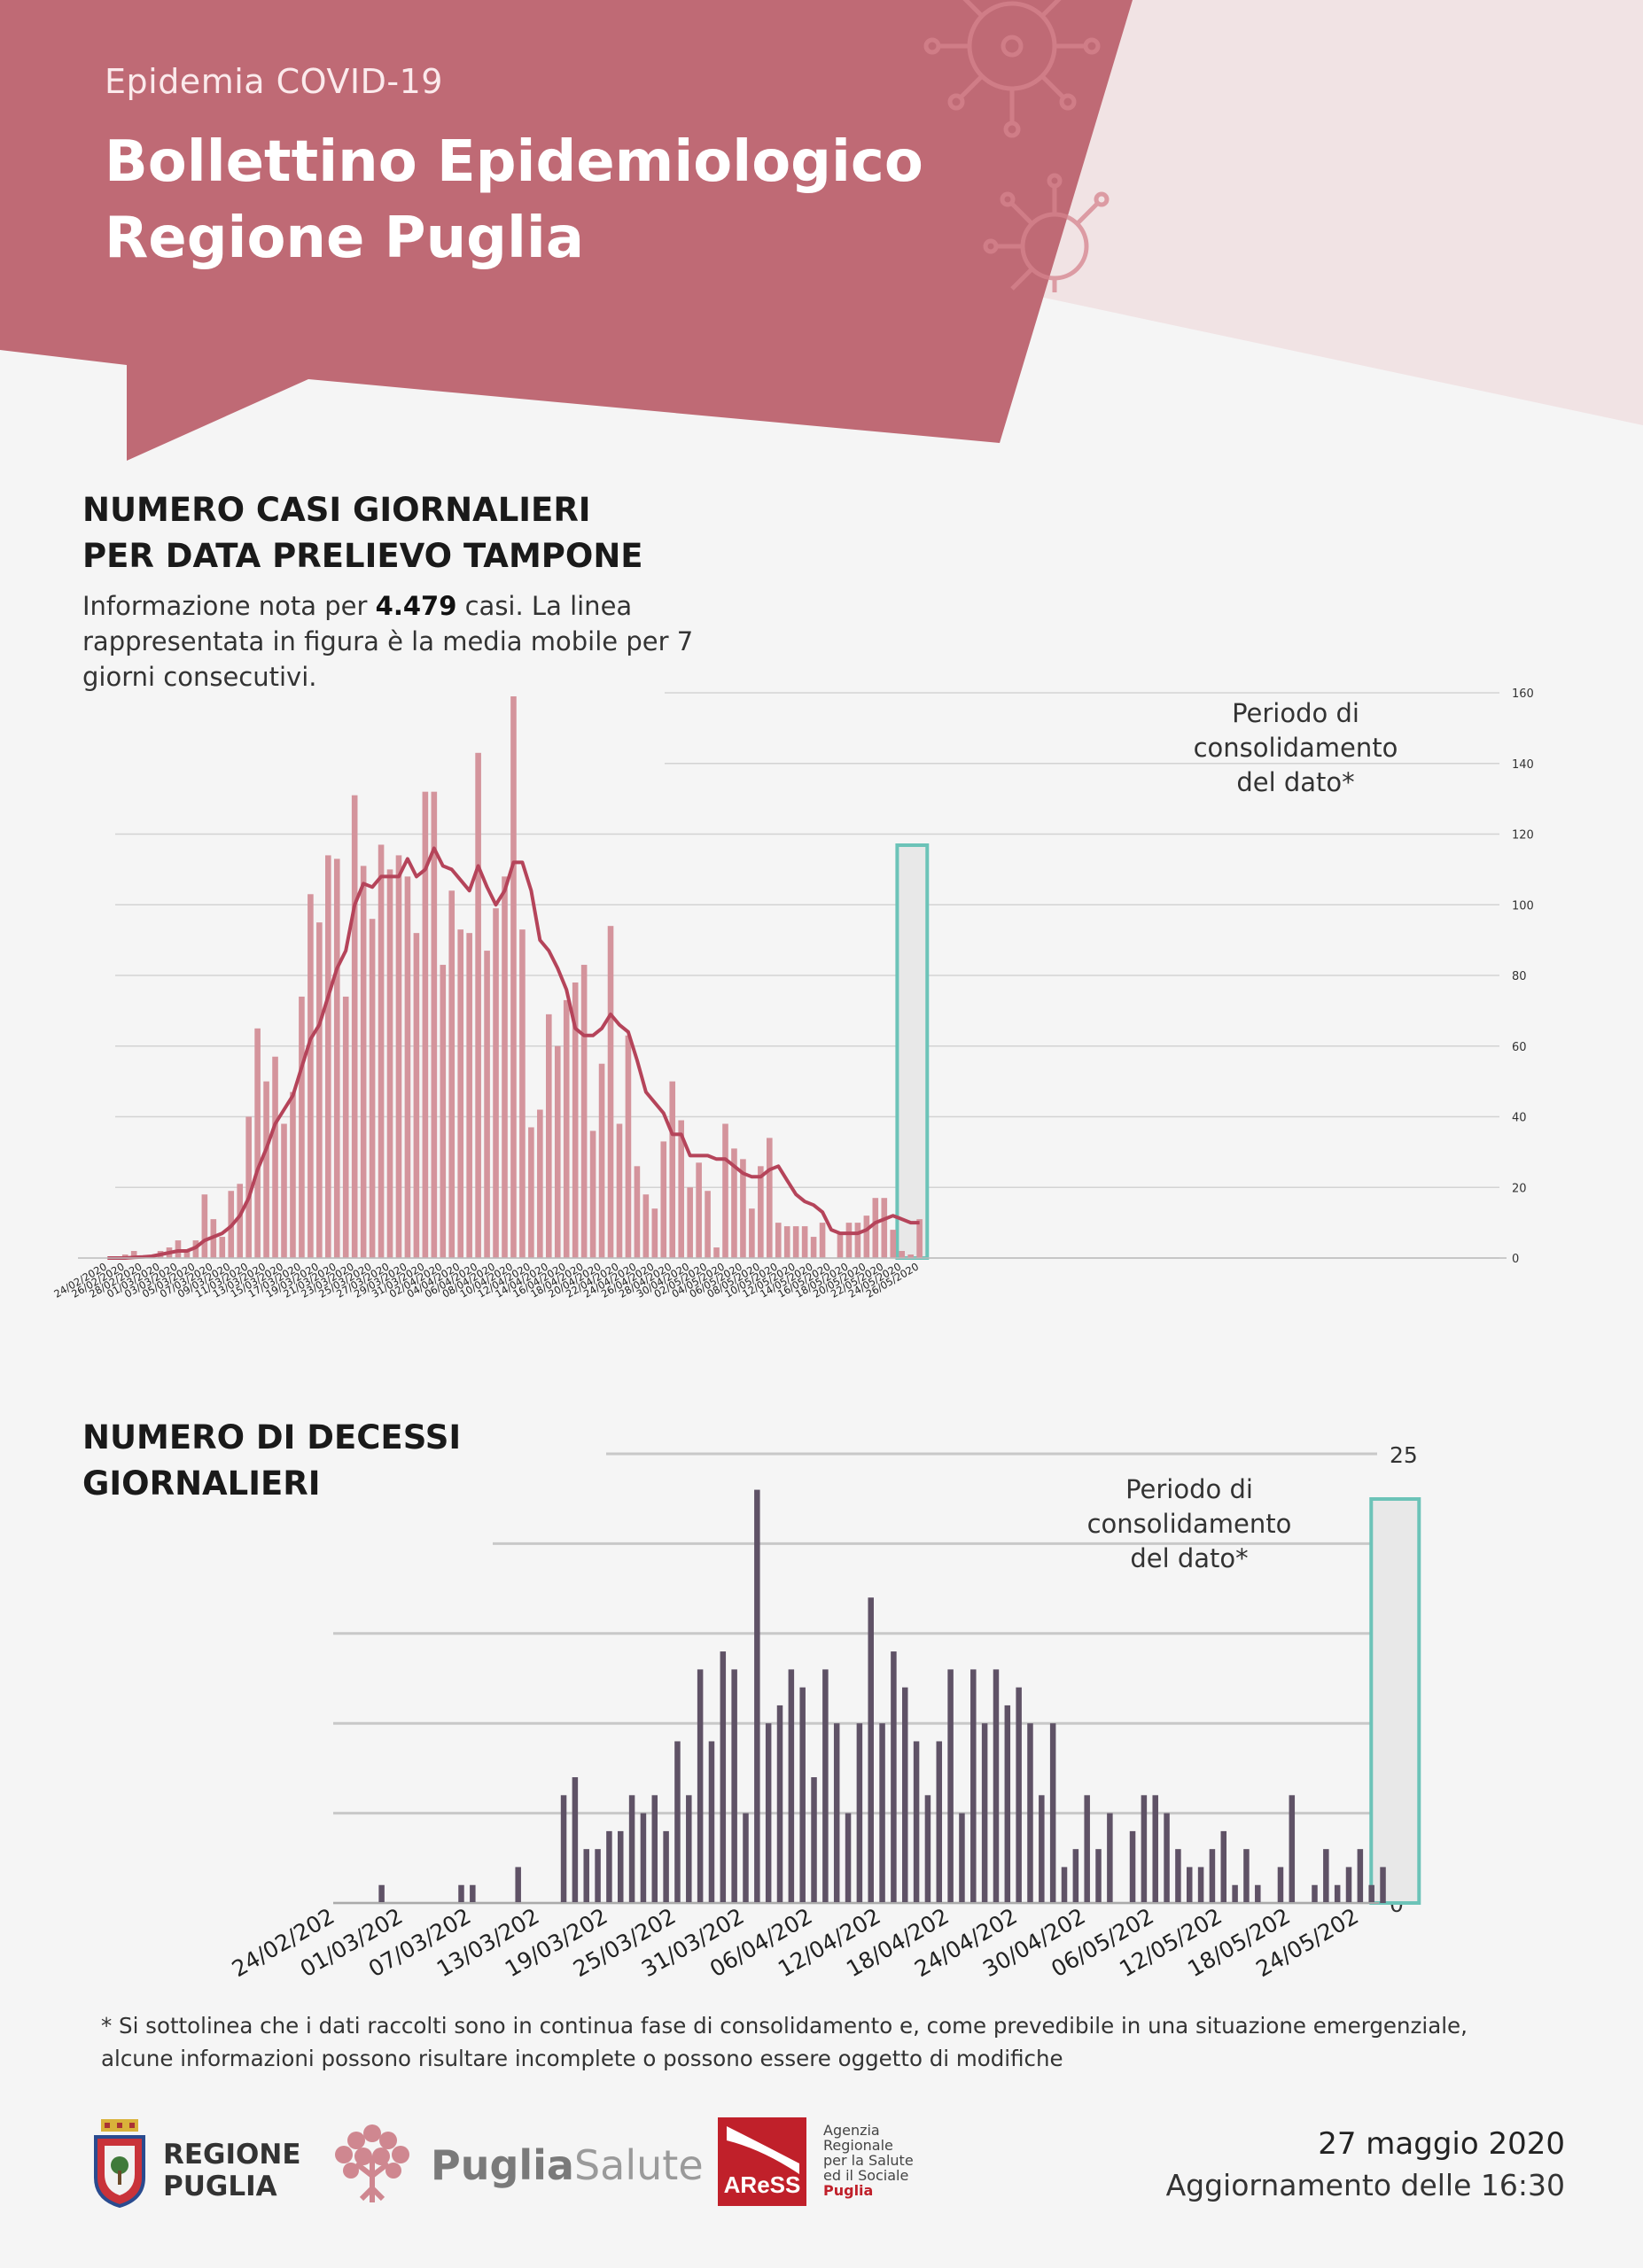  Describe the element at coordinates (272, 1437) in the screenshot. I see `deaths-title-line1: NUMERO DI DECESSI` at that location.